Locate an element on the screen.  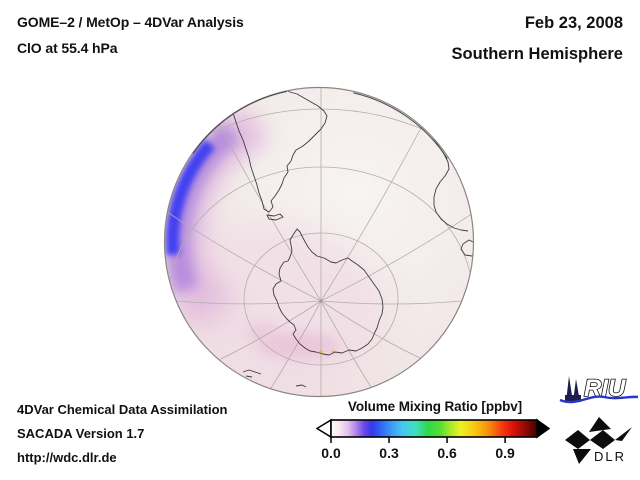
coast-islet is located at coordinates (301, 386).